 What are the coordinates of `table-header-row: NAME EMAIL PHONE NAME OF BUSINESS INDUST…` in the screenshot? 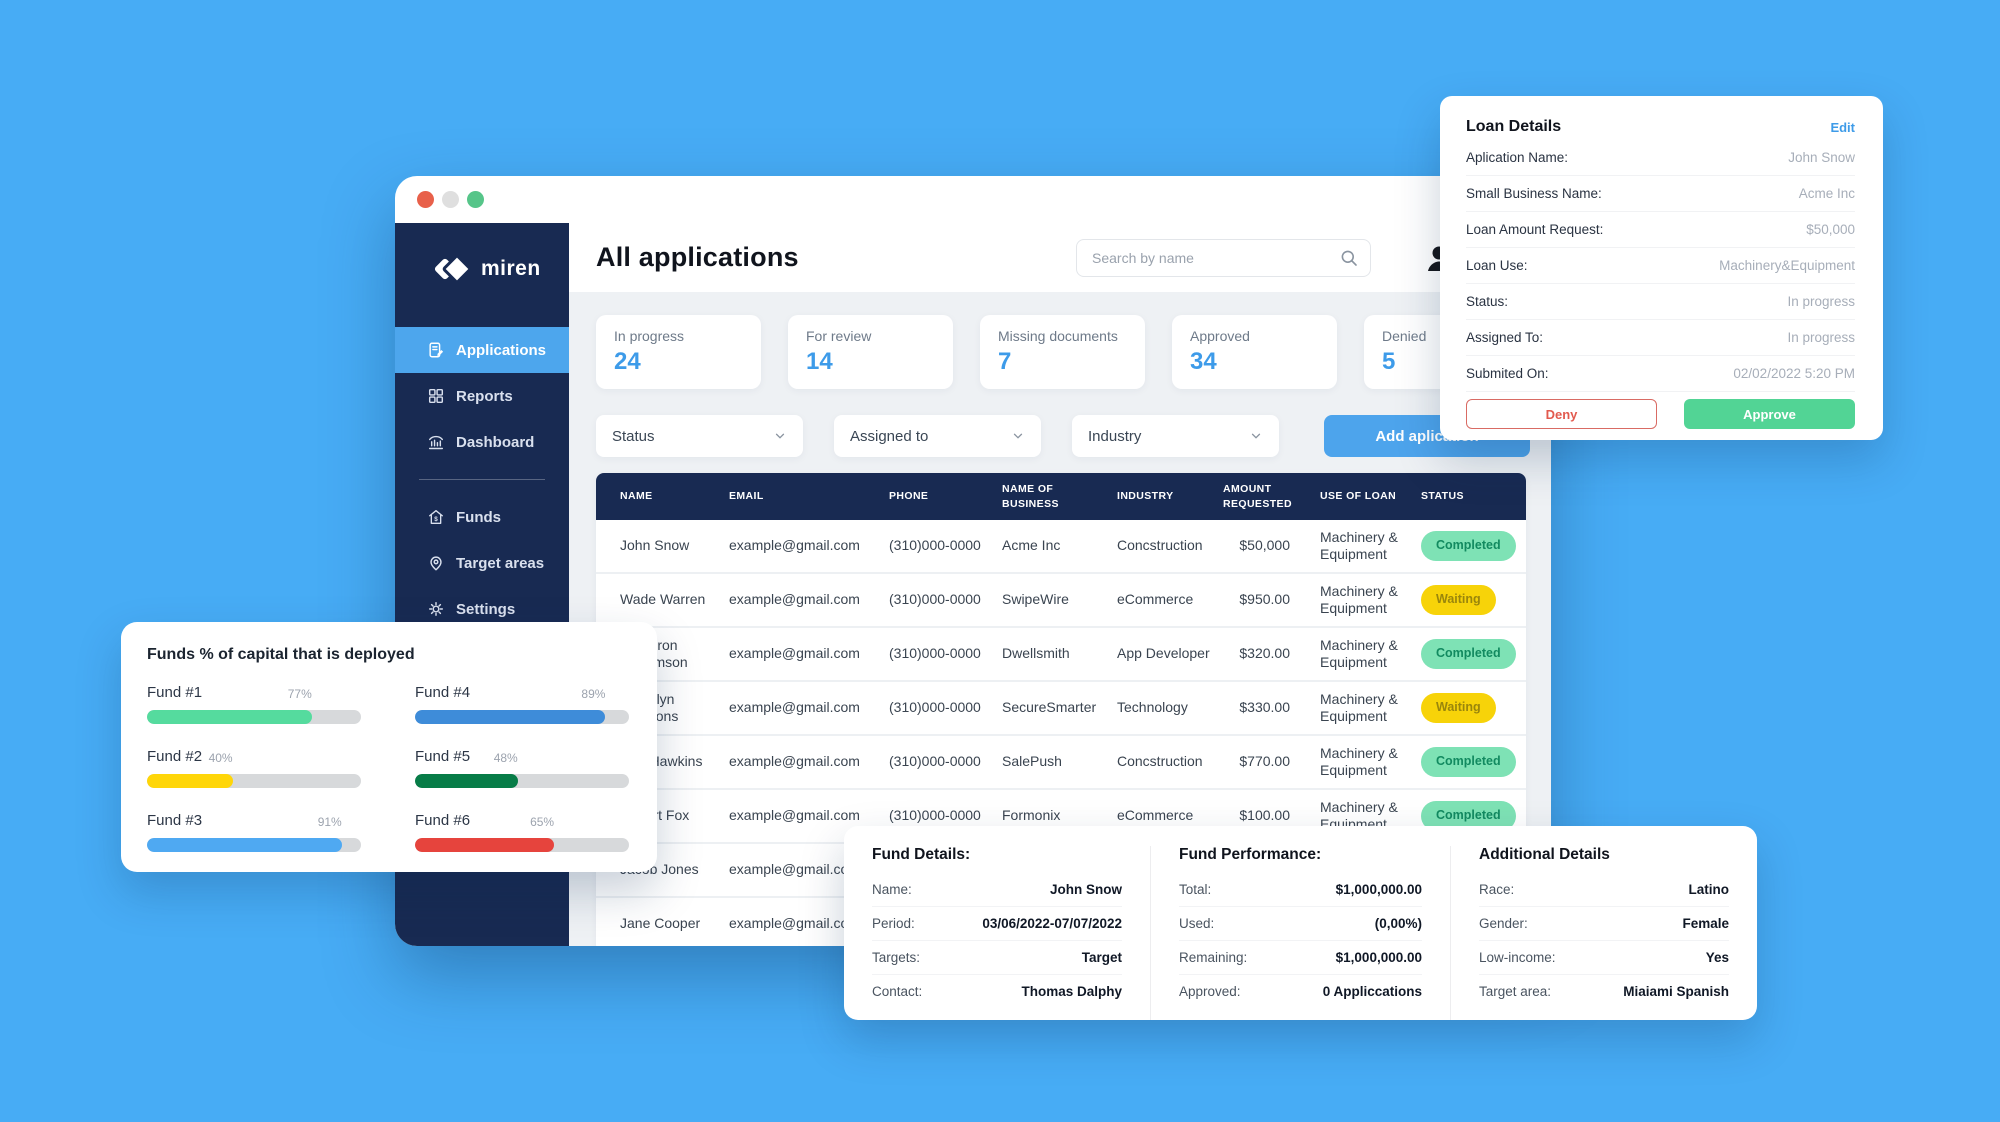 It's located at (1061, 496).